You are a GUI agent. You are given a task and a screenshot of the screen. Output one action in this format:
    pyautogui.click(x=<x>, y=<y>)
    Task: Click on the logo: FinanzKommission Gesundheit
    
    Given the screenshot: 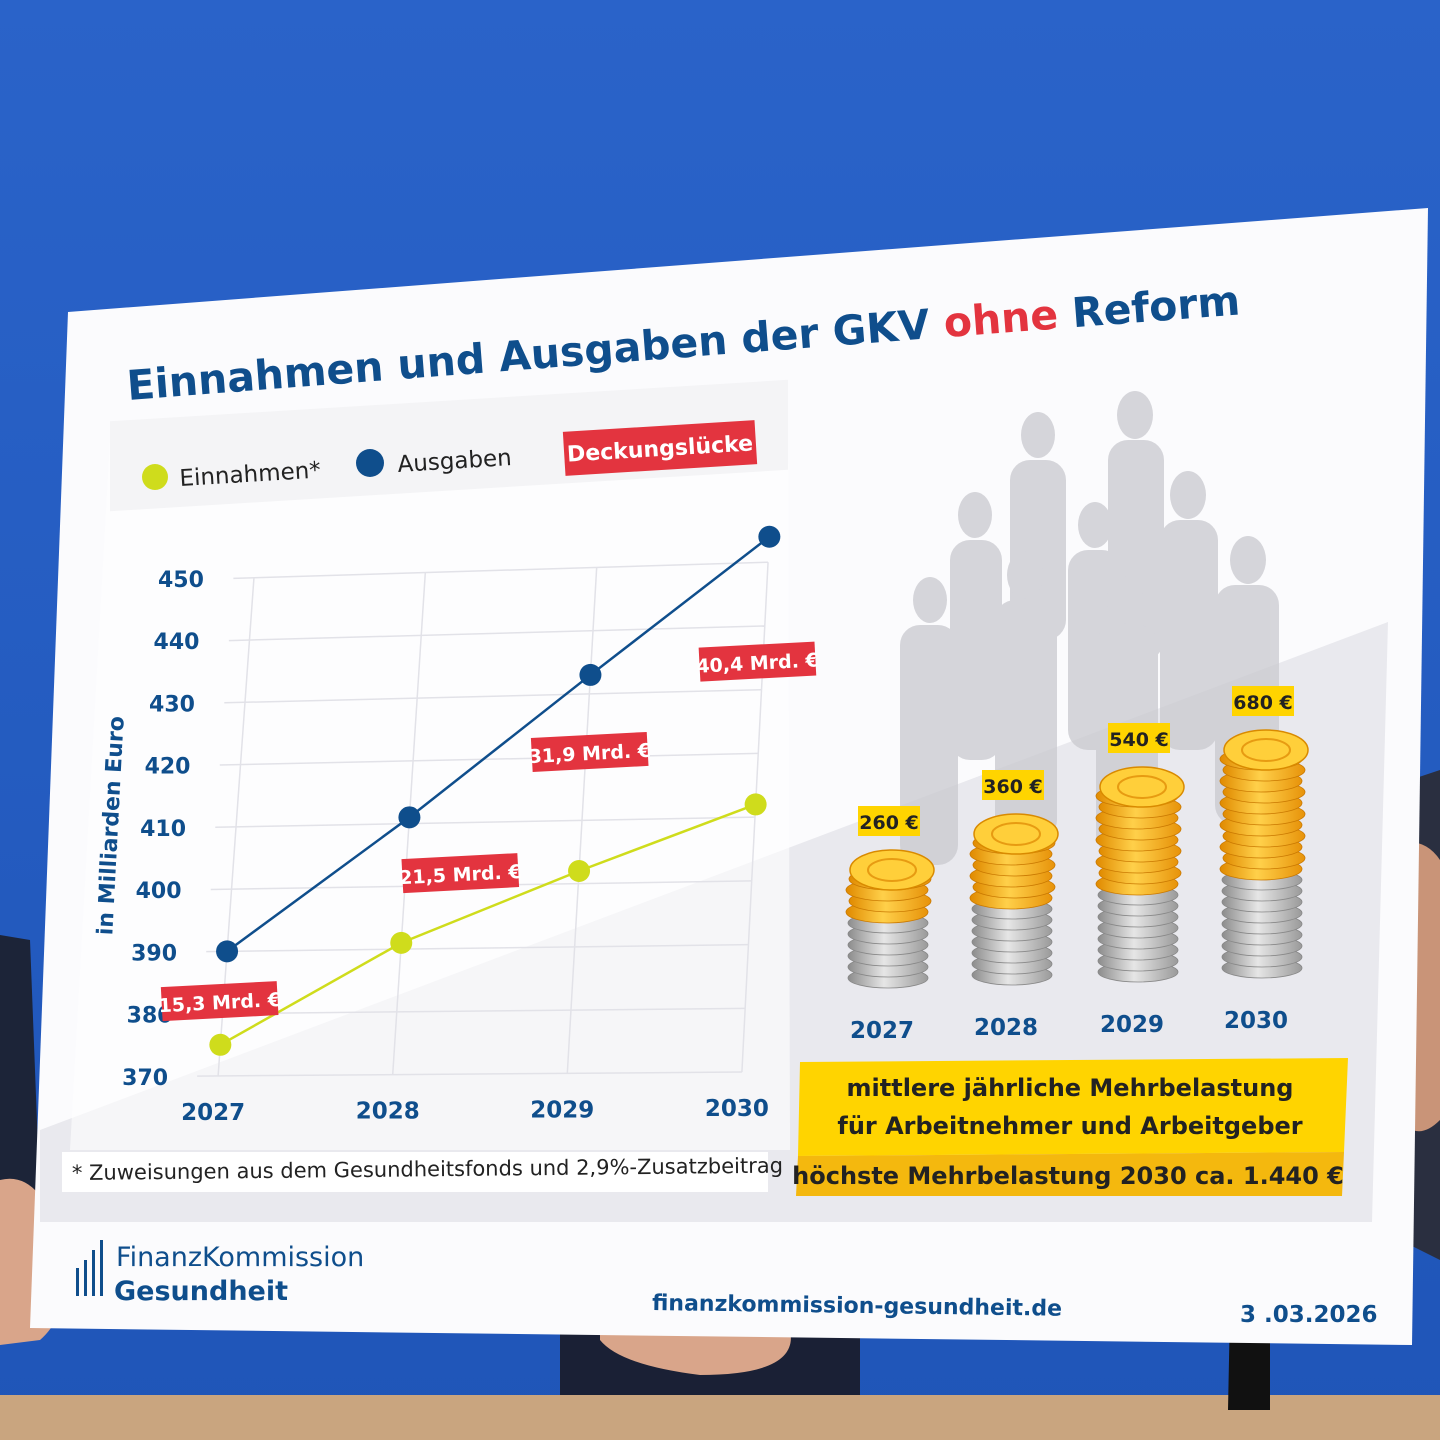 What is the action you would take?
    pyautogui.click(x=220, y=1273)
    